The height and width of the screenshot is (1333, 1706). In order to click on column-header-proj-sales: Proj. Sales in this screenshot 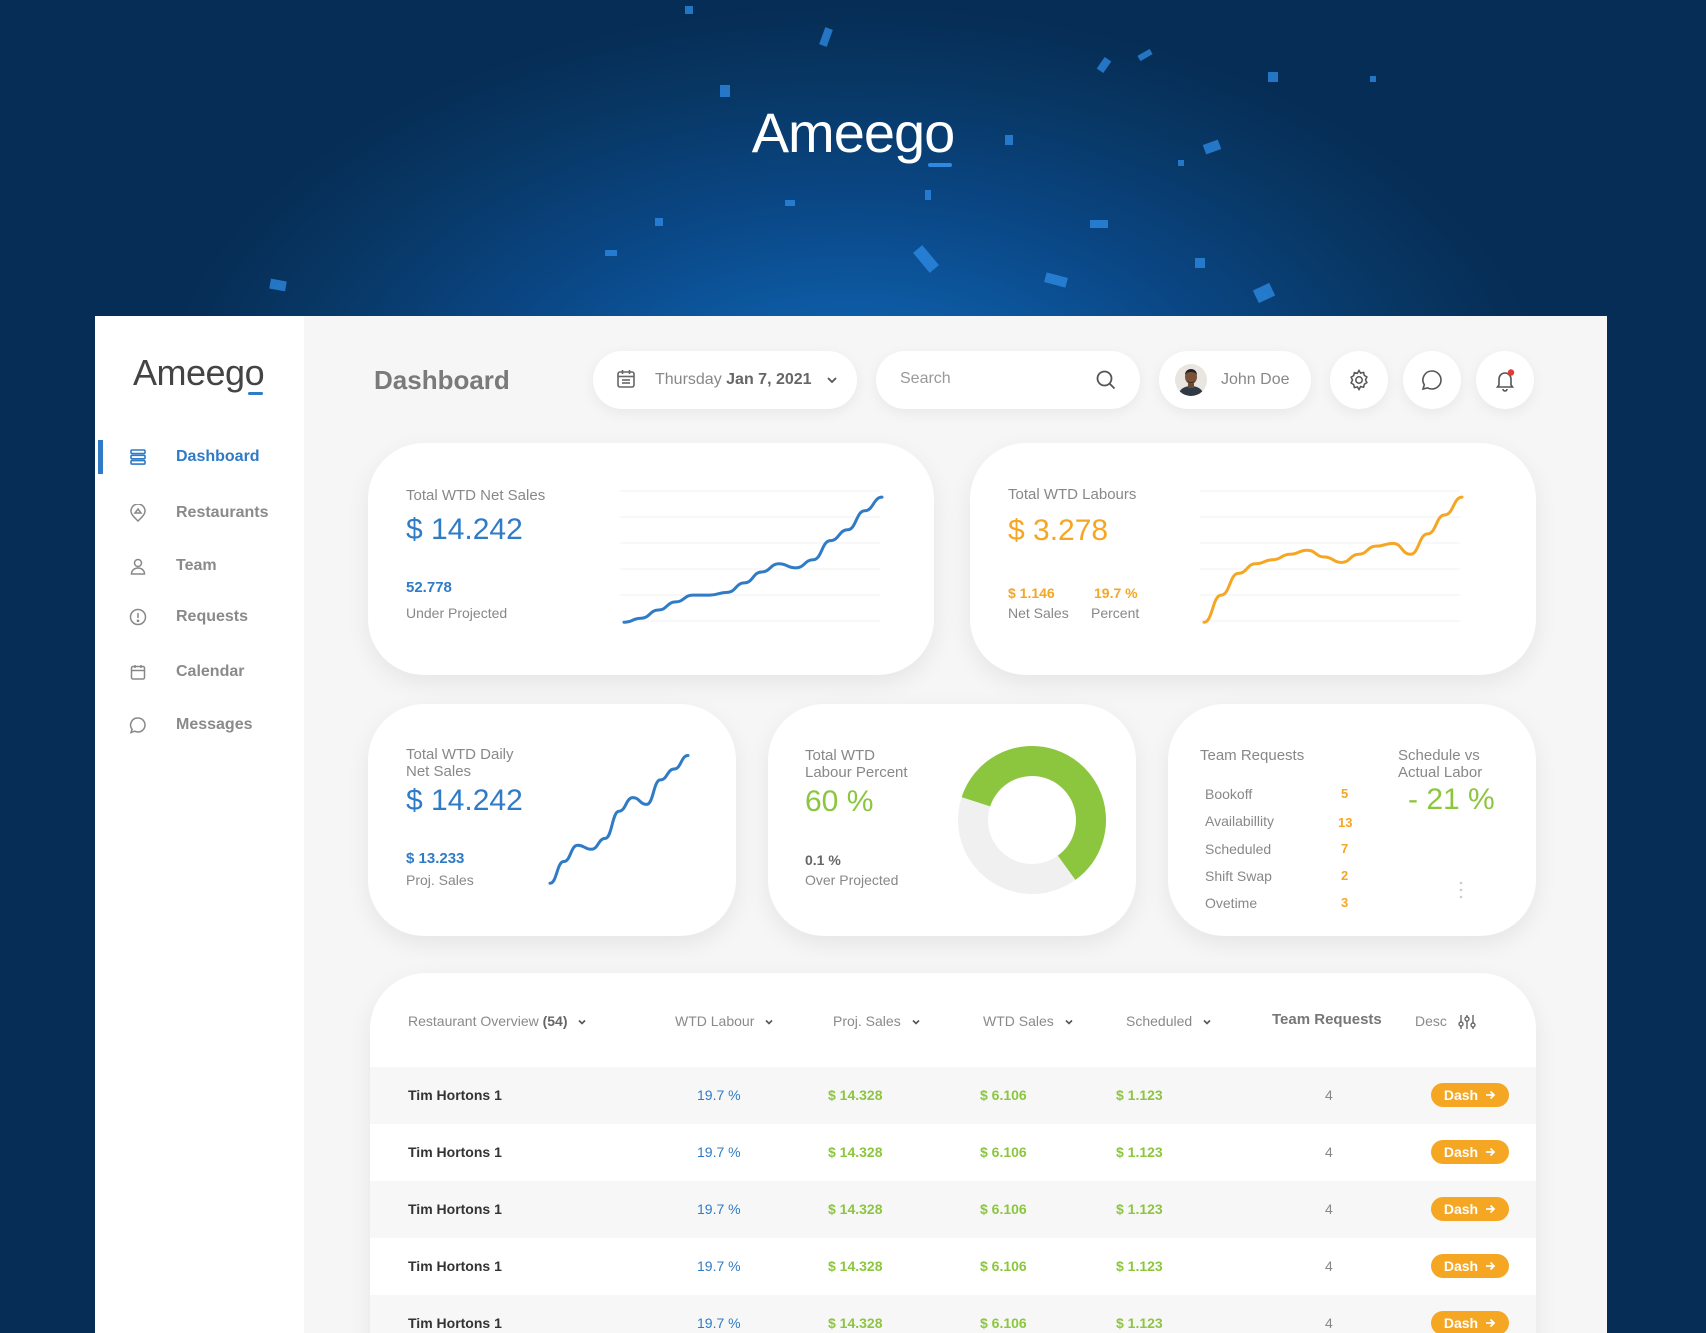, I will do `click(877, 1021)`.